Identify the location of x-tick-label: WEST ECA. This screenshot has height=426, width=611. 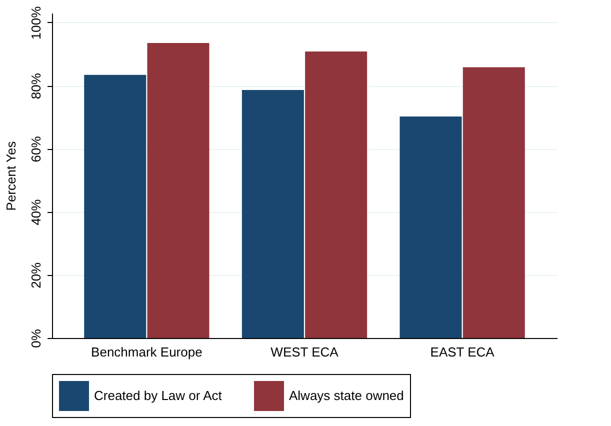
(304, 352).